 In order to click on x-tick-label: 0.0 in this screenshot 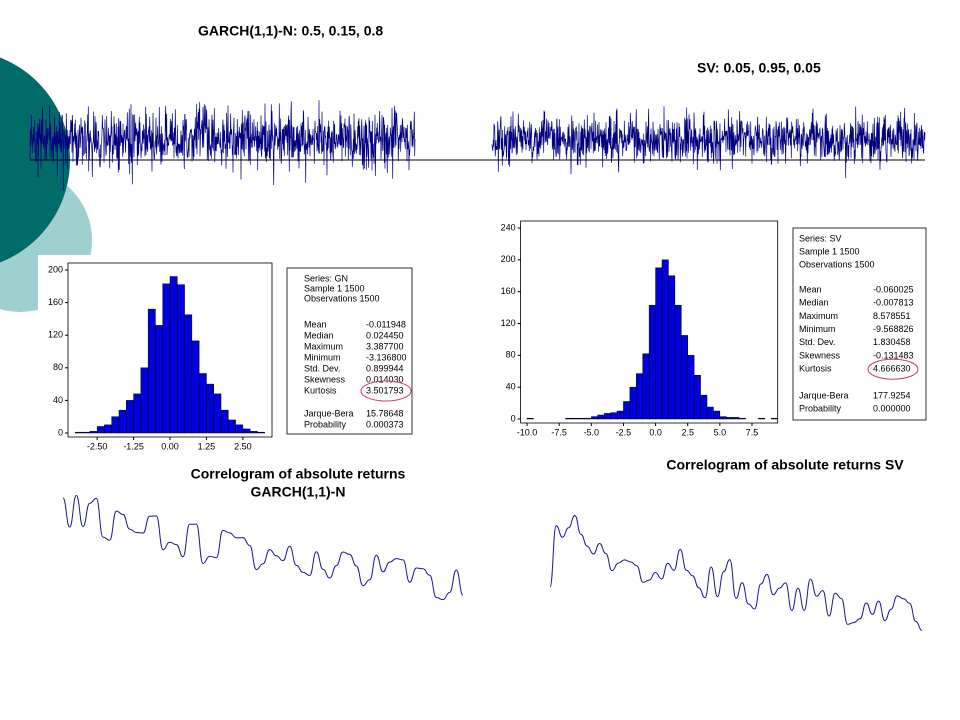, I will do `click(655, 432)`.